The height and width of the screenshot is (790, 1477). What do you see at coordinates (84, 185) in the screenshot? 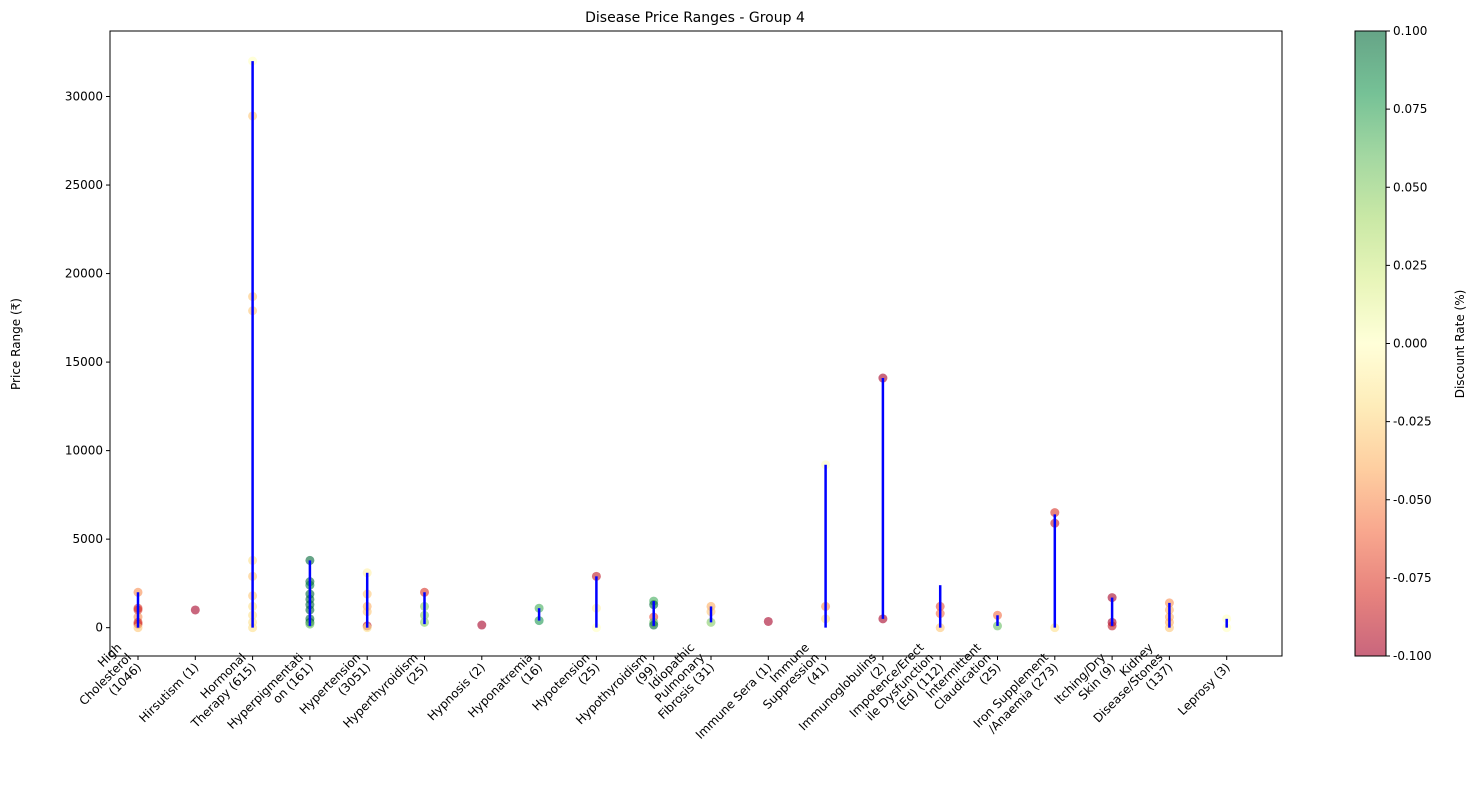
I see `y-tick-label: 25000` at bounding box center [84, 185].